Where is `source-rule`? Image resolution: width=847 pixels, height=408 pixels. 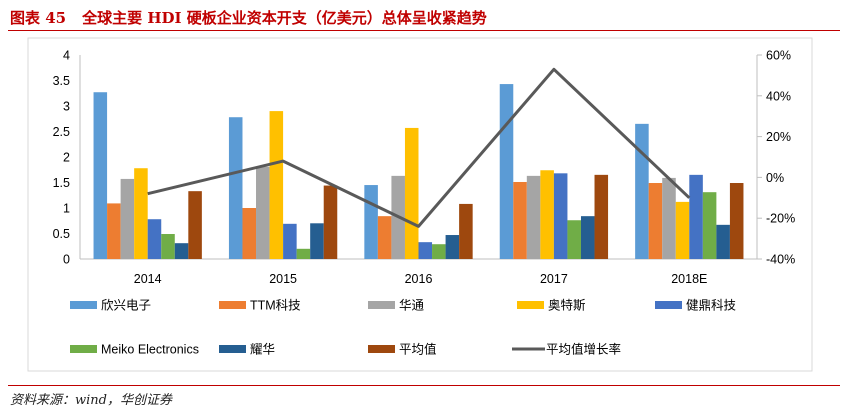
source-rule is located at coordinates (424, 385).